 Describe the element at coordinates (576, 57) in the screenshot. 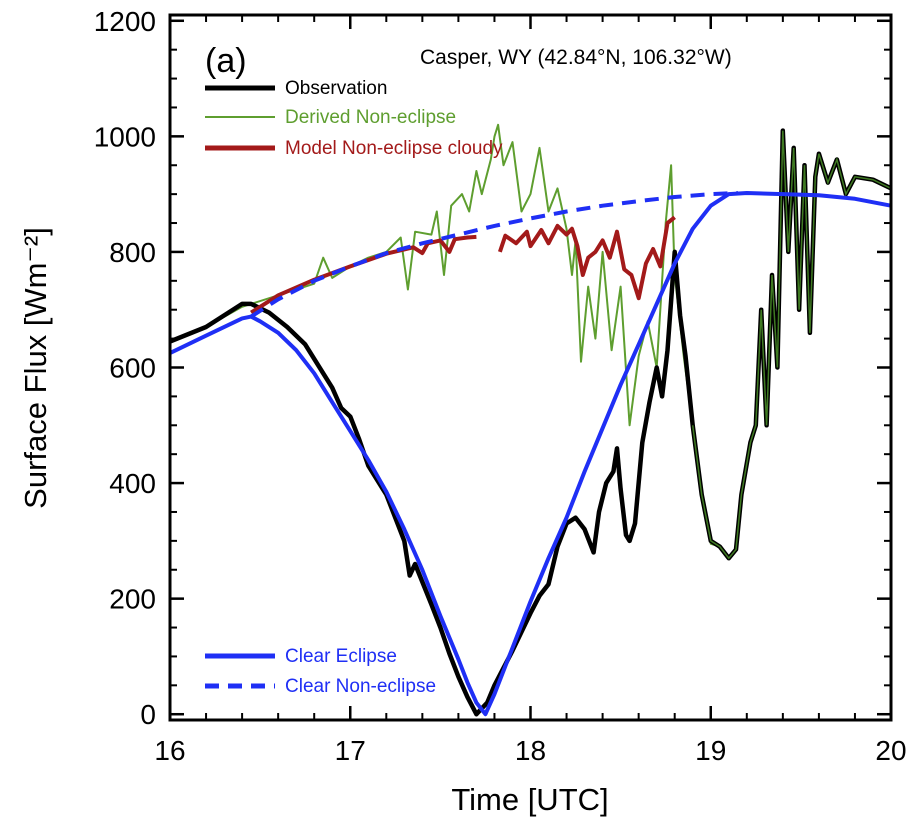

I see `location-label: Casper, WY (42.84°N, 106.32°W)` at that location.